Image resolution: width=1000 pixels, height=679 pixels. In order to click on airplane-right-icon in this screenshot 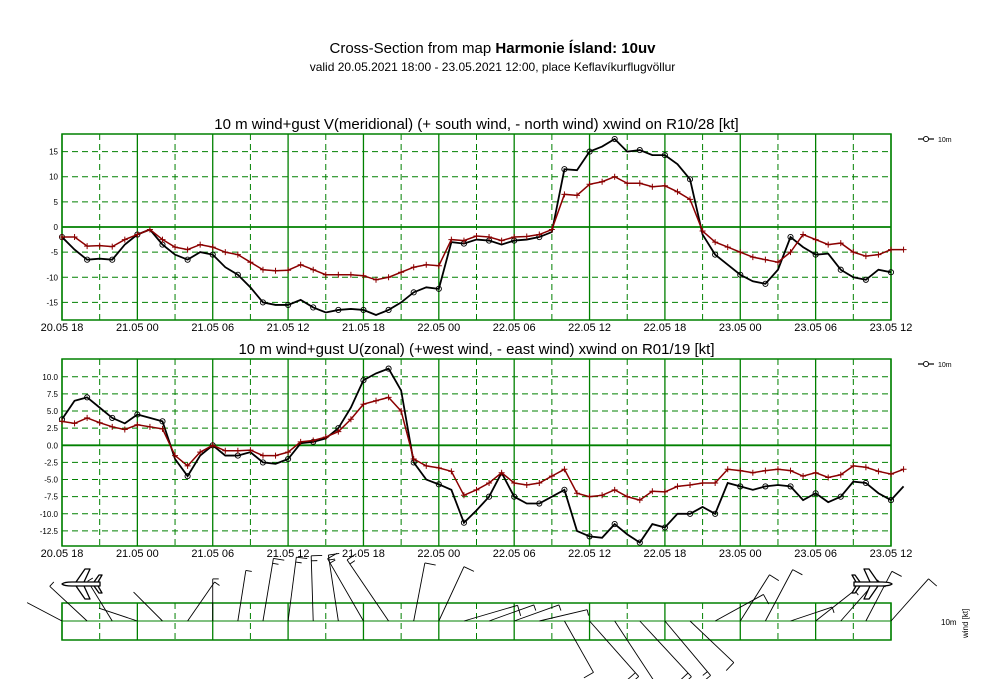, I will do `click(872, 584)`.